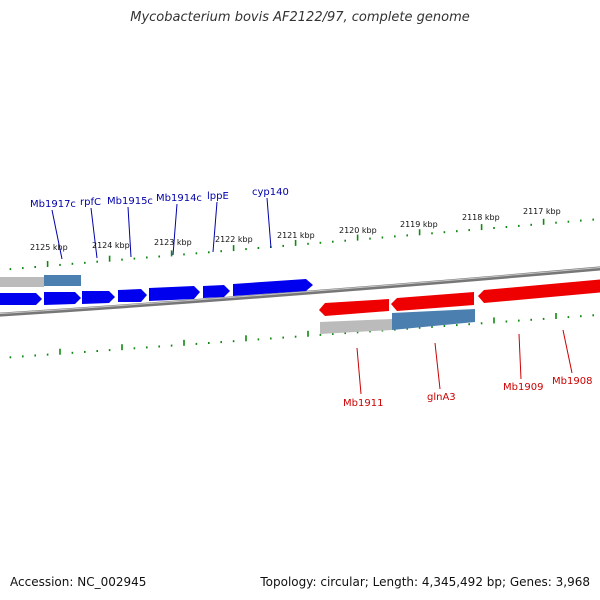  Describe the element at coordinates (270, 192) in the screenshot. I see `gene-label-cyp140: cyp140` at that location.